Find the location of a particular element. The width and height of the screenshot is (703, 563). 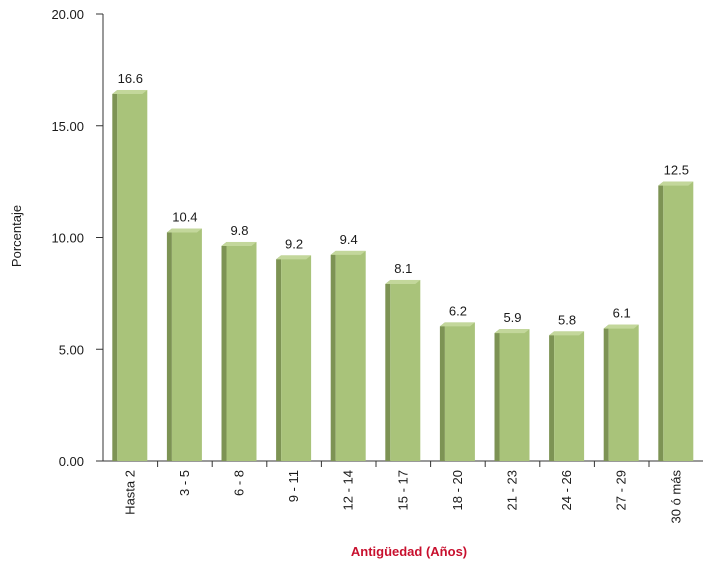

y-tick-label: 20.00 is located at coordinates (67, 14).